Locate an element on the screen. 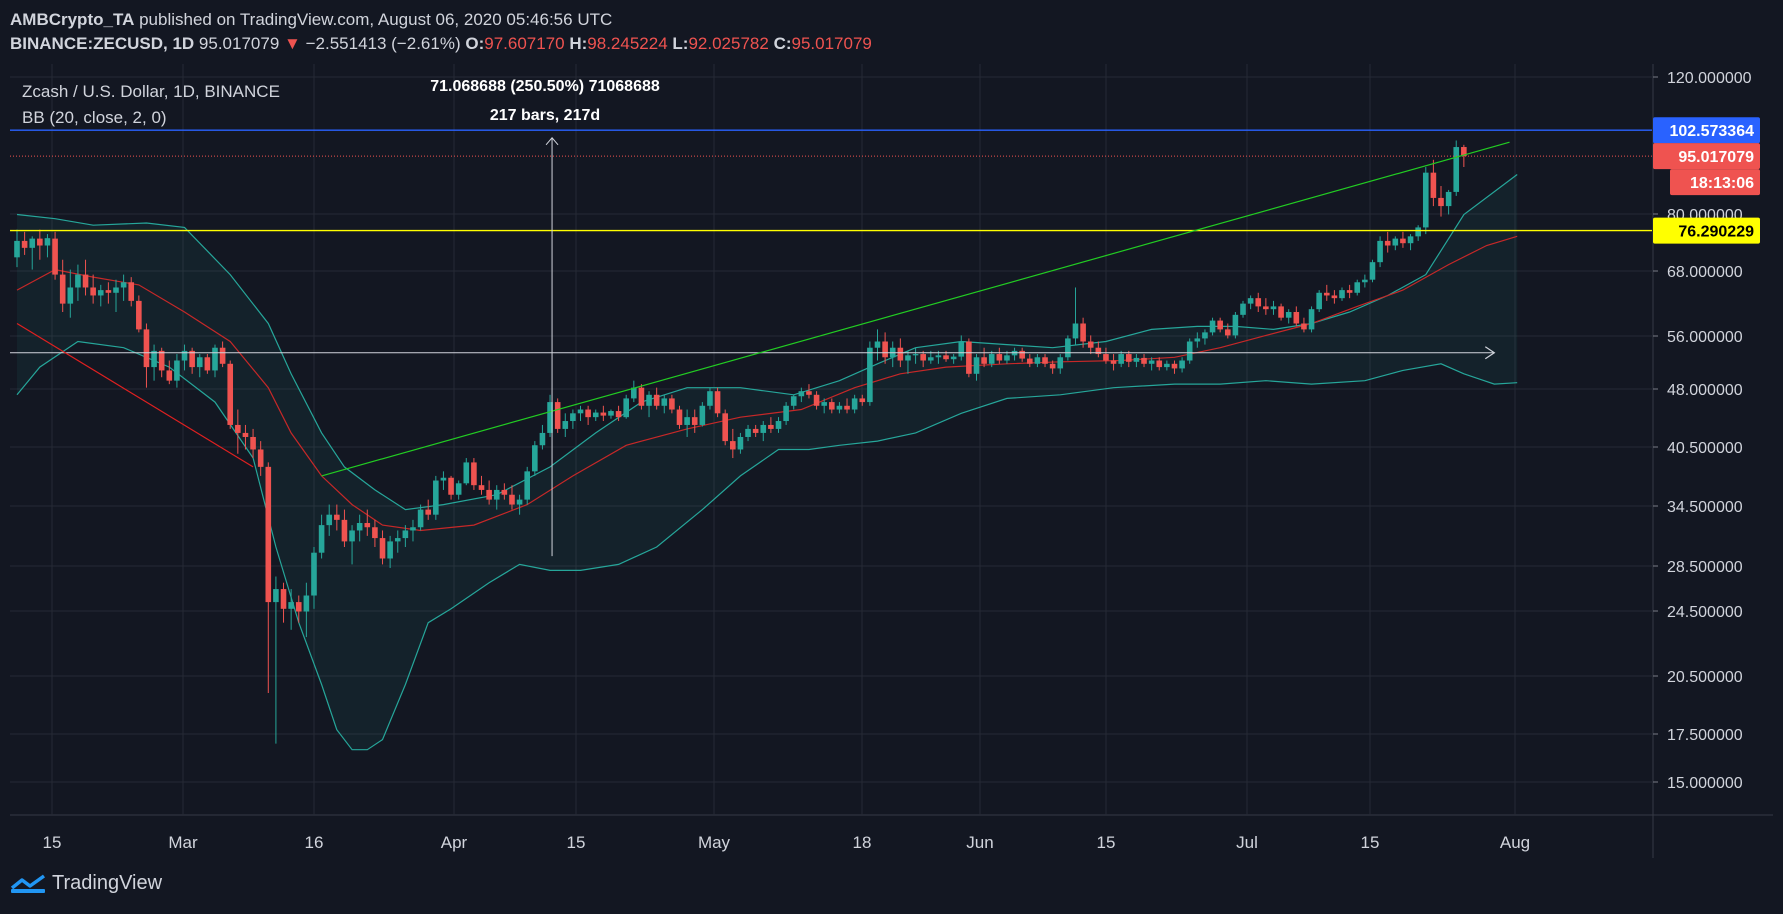 The image size is (1783, 914). time-axis is located at coordinates (831, 836).